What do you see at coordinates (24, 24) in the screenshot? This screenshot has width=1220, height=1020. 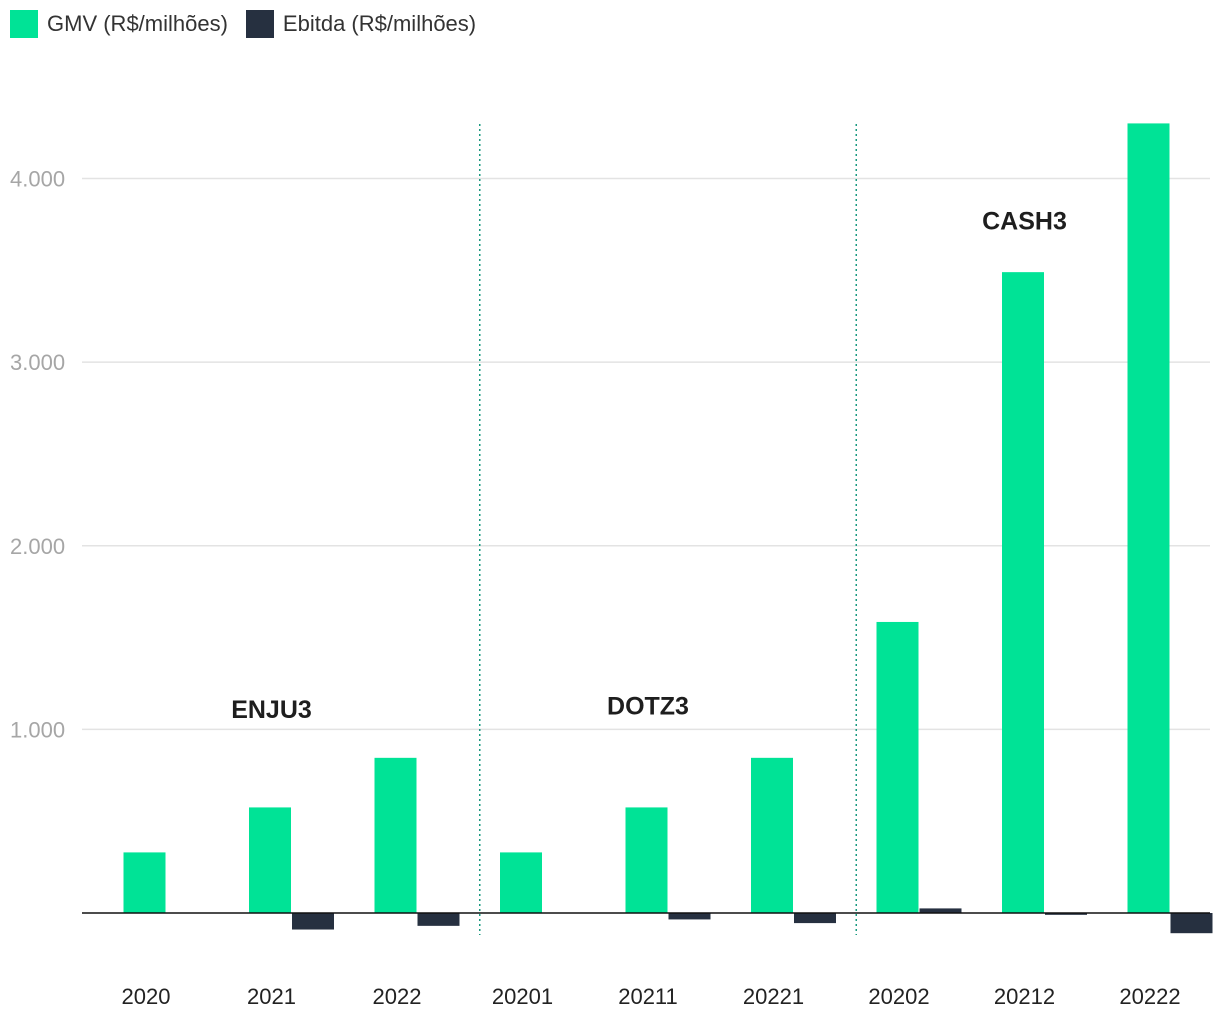 I see `legend-swatch-gmv` at bounding box center [24, 24].